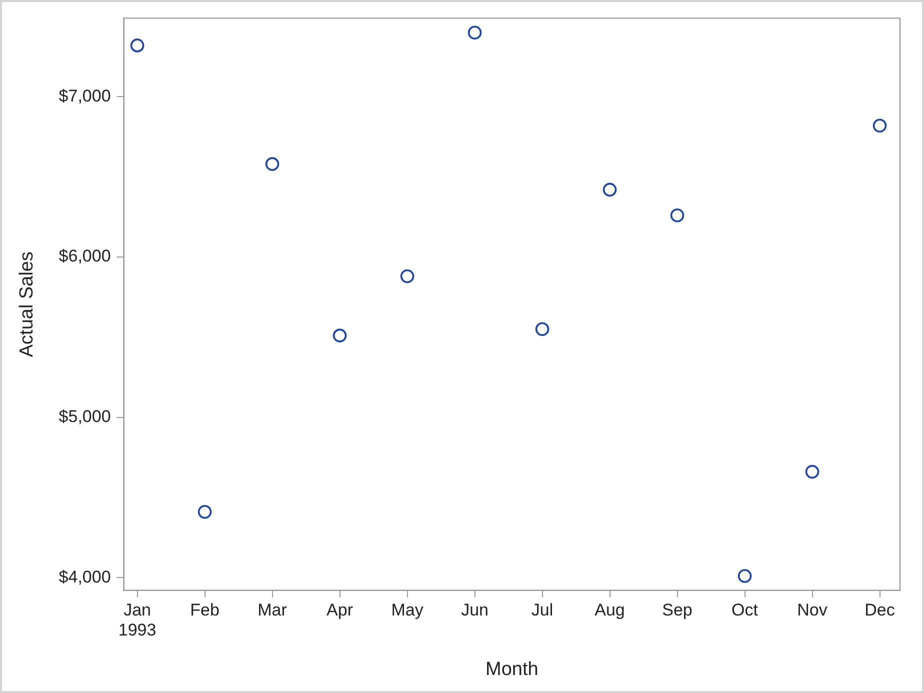 This screenshot has width=924, height=693. What do you see at coordinates (511, 669) in the screenshot?
I see `x-axis-title: Month` at bounding box center [511, 669].